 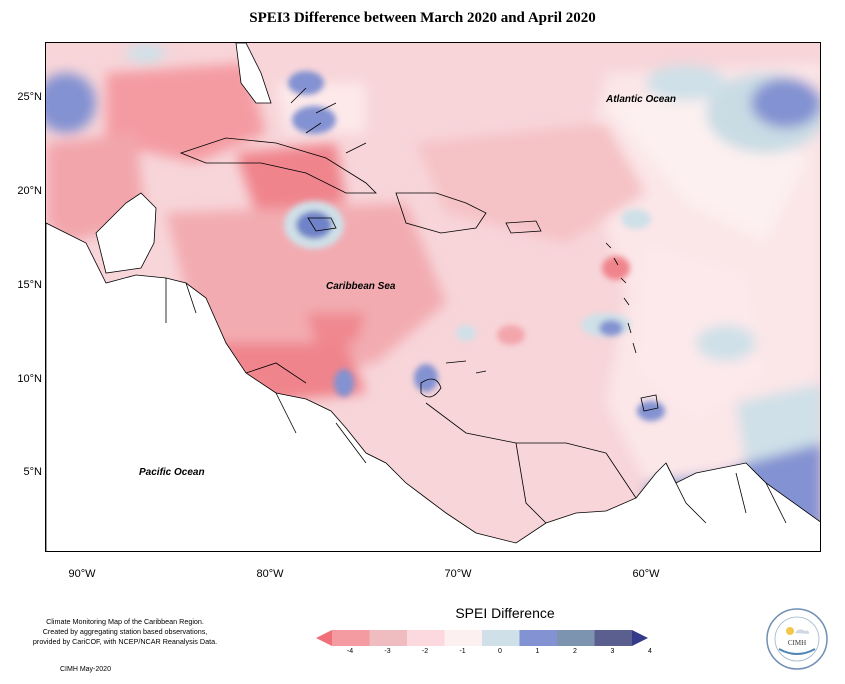 I want to click on label-atlantic-ocean: Atlantic Ocean, so click(x=641, y=99).